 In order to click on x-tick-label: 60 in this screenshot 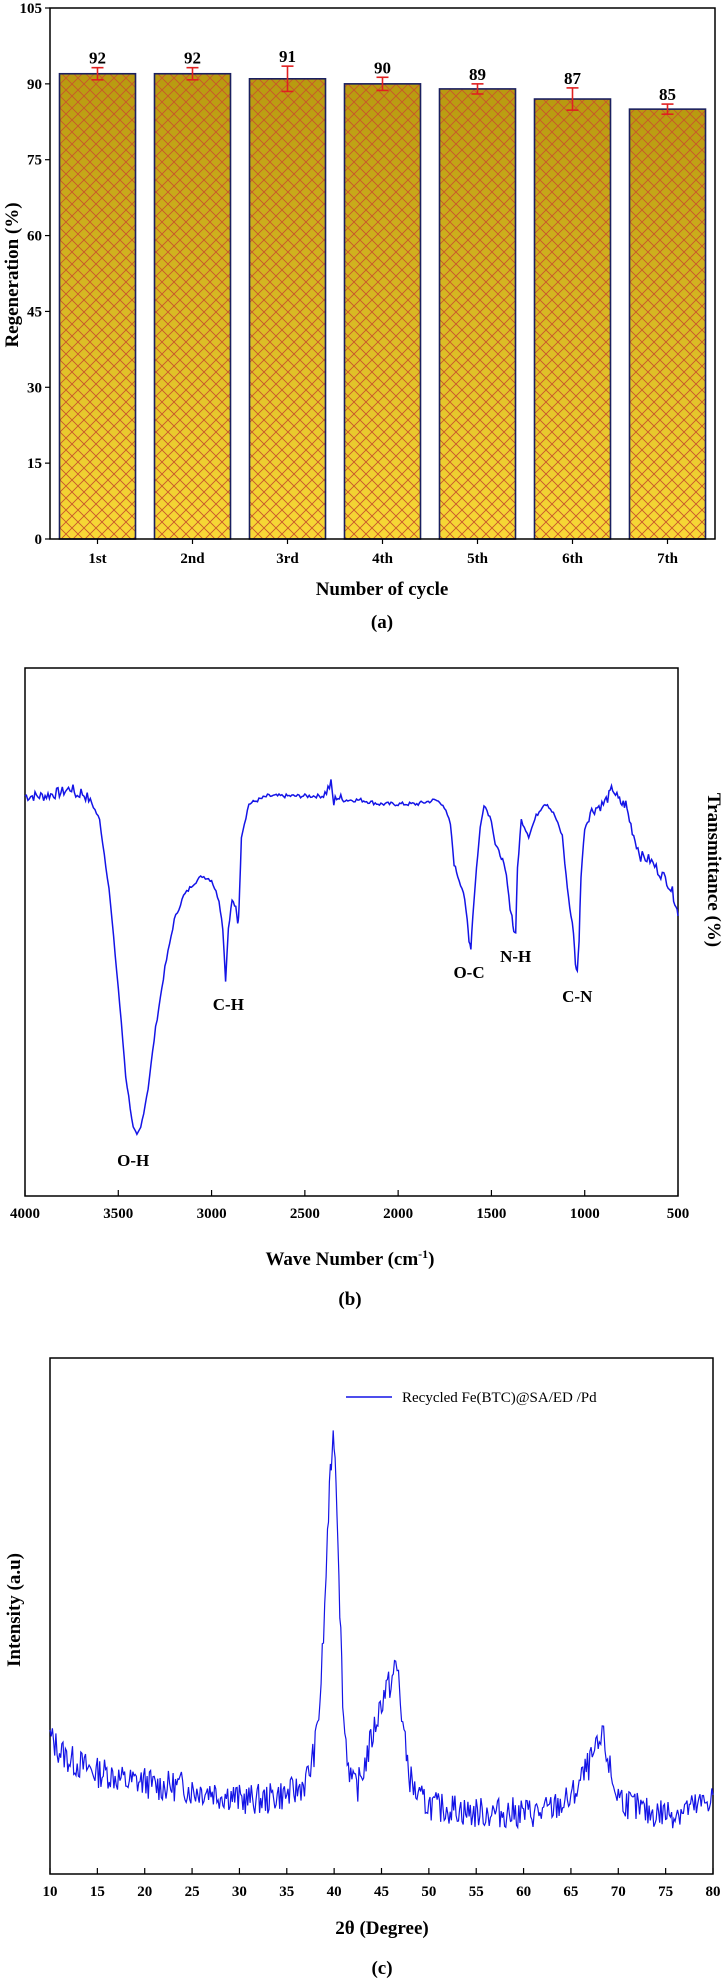, I will do `click(523, 1892)`.